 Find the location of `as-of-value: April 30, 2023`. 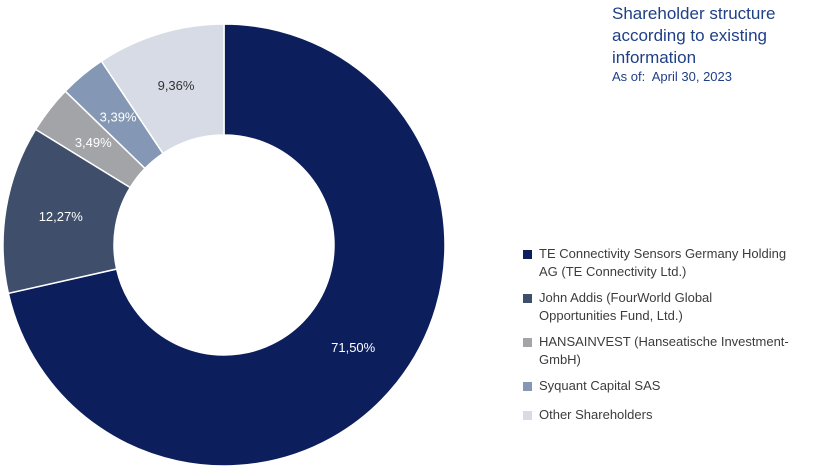

as-of-value: April 30, 2023 is located at coordinates (691, 76).